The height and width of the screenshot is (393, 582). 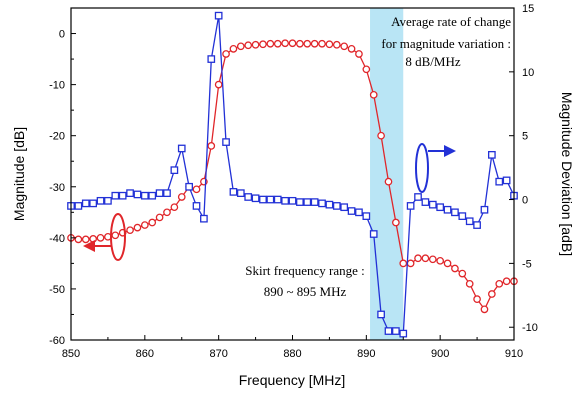 I want to click on x-tick-label: 870, so click(x=218, y=354).